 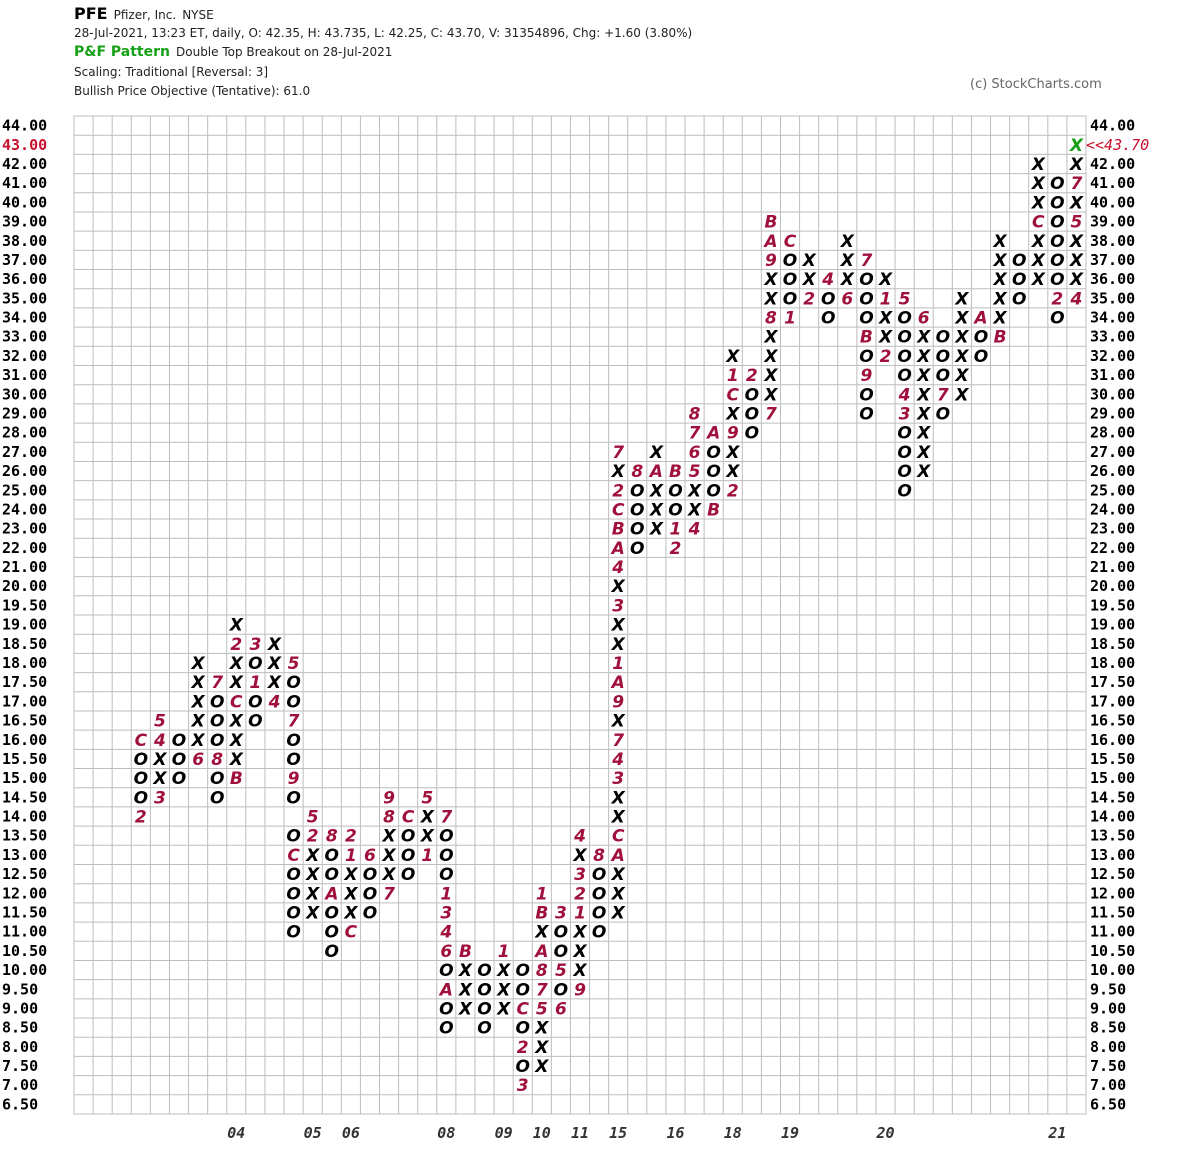 What do you see at coordinates (1112, 701) in the screenshot?
I see `y-tick-label-right: 17.00` at bounding box center [1112, 701].